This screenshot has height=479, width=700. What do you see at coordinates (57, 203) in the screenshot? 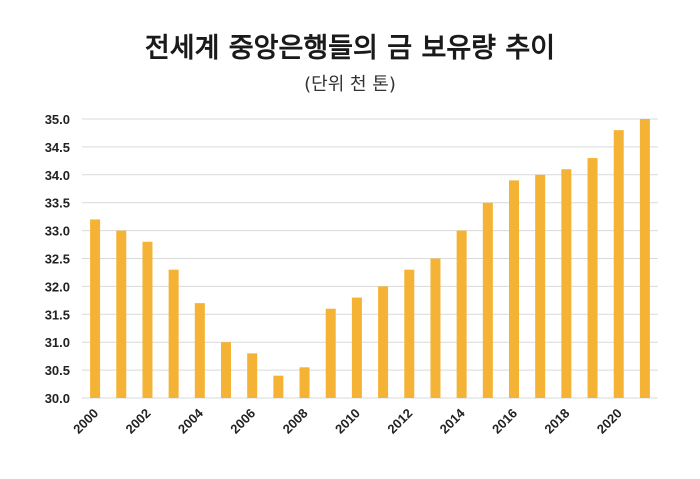
I see `y-tick-label: 33.5` at bounding box center [57, 203].